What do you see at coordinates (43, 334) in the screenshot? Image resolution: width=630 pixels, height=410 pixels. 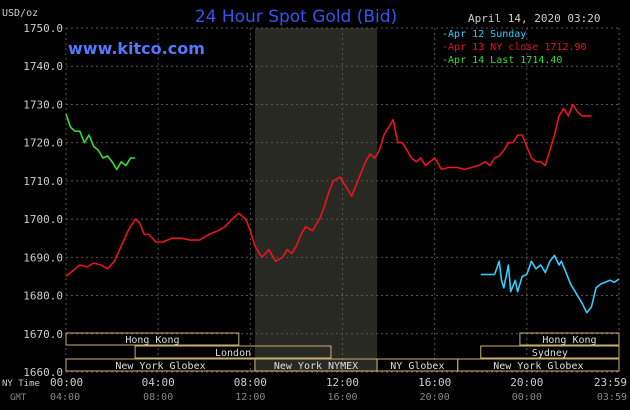 I see `y-tick-label: 1670.0` at bounding box center [43, 334].